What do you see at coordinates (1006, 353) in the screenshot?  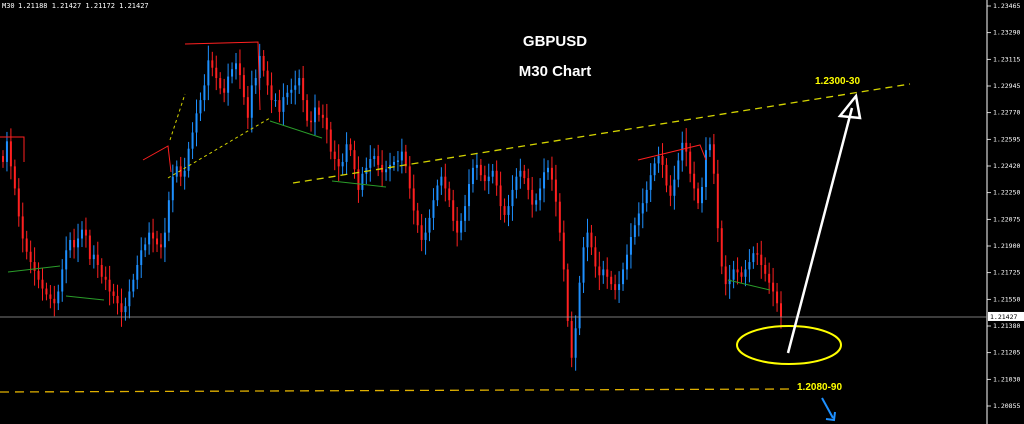 I see `price-tick-label: 1.21205` at bounding box center [1006, 353].